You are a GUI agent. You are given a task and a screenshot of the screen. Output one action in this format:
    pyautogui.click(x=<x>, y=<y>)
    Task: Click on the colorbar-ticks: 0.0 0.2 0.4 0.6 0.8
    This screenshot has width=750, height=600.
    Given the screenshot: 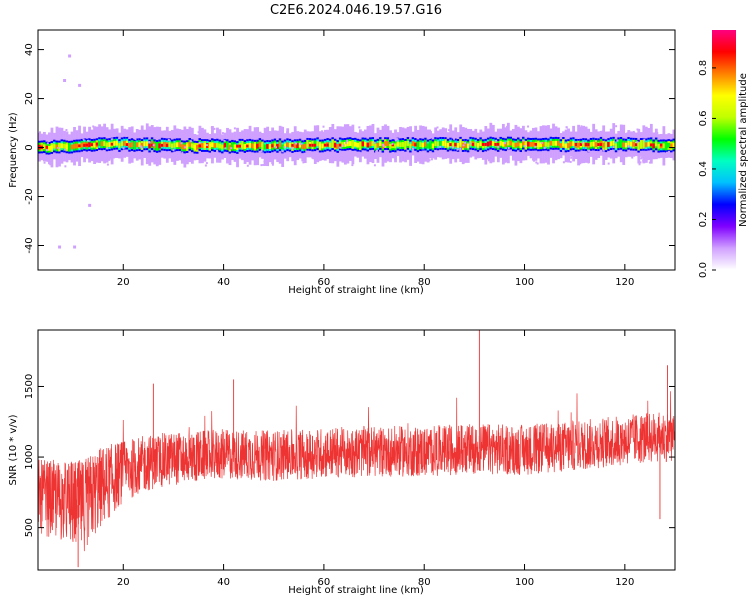 What is the action you would take?
    pyautogui.click(x=707, y=169)
    